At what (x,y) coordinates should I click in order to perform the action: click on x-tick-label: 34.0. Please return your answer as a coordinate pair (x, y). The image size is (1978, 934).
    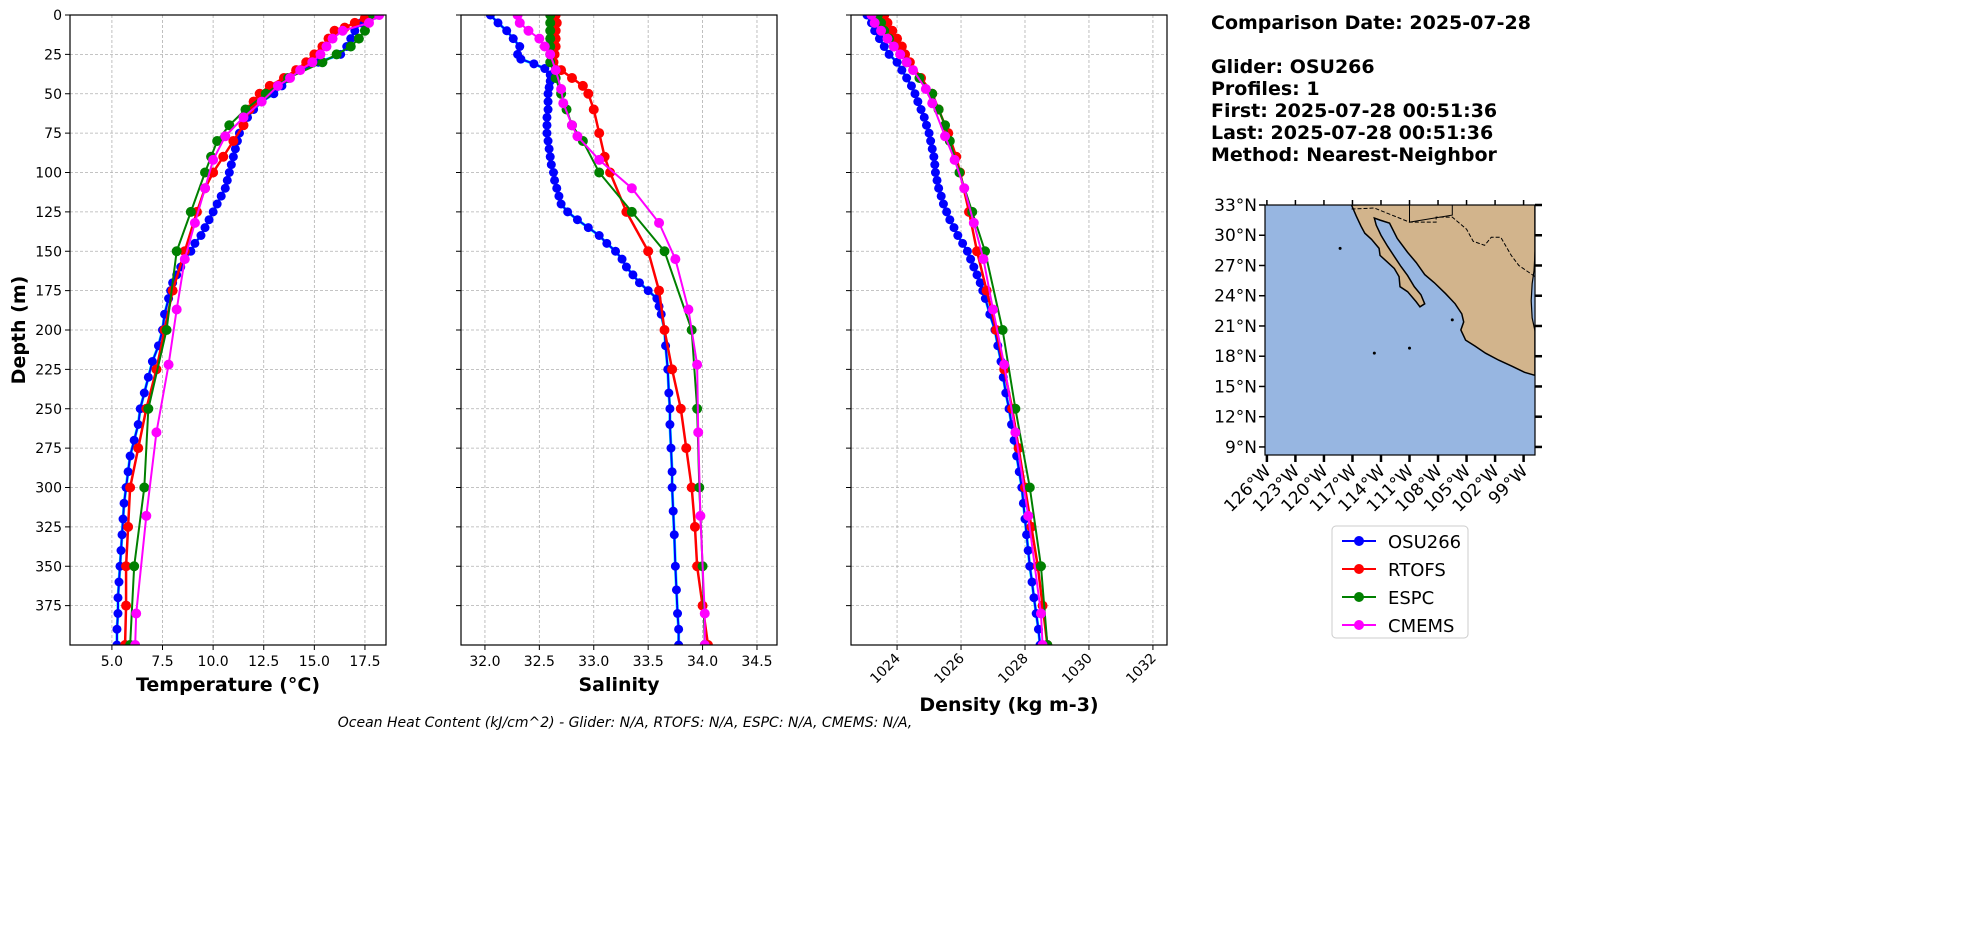
    Looking at the image, I should click on (702, 662).